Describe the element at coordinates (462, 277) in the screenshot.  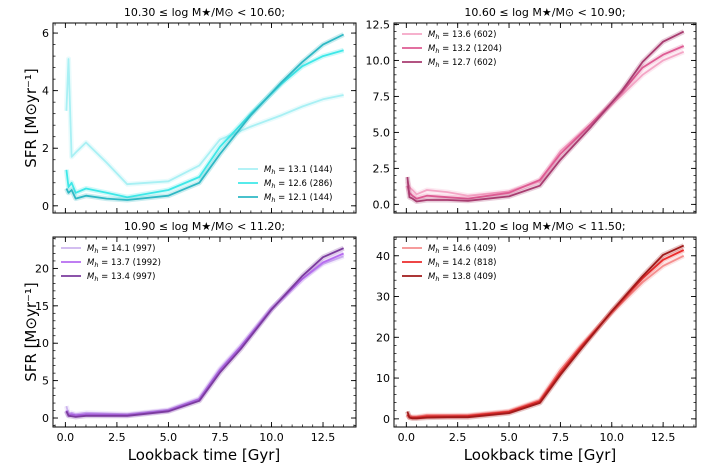
I see `legend-entry: Mh = 13.8 (409)` at that location.